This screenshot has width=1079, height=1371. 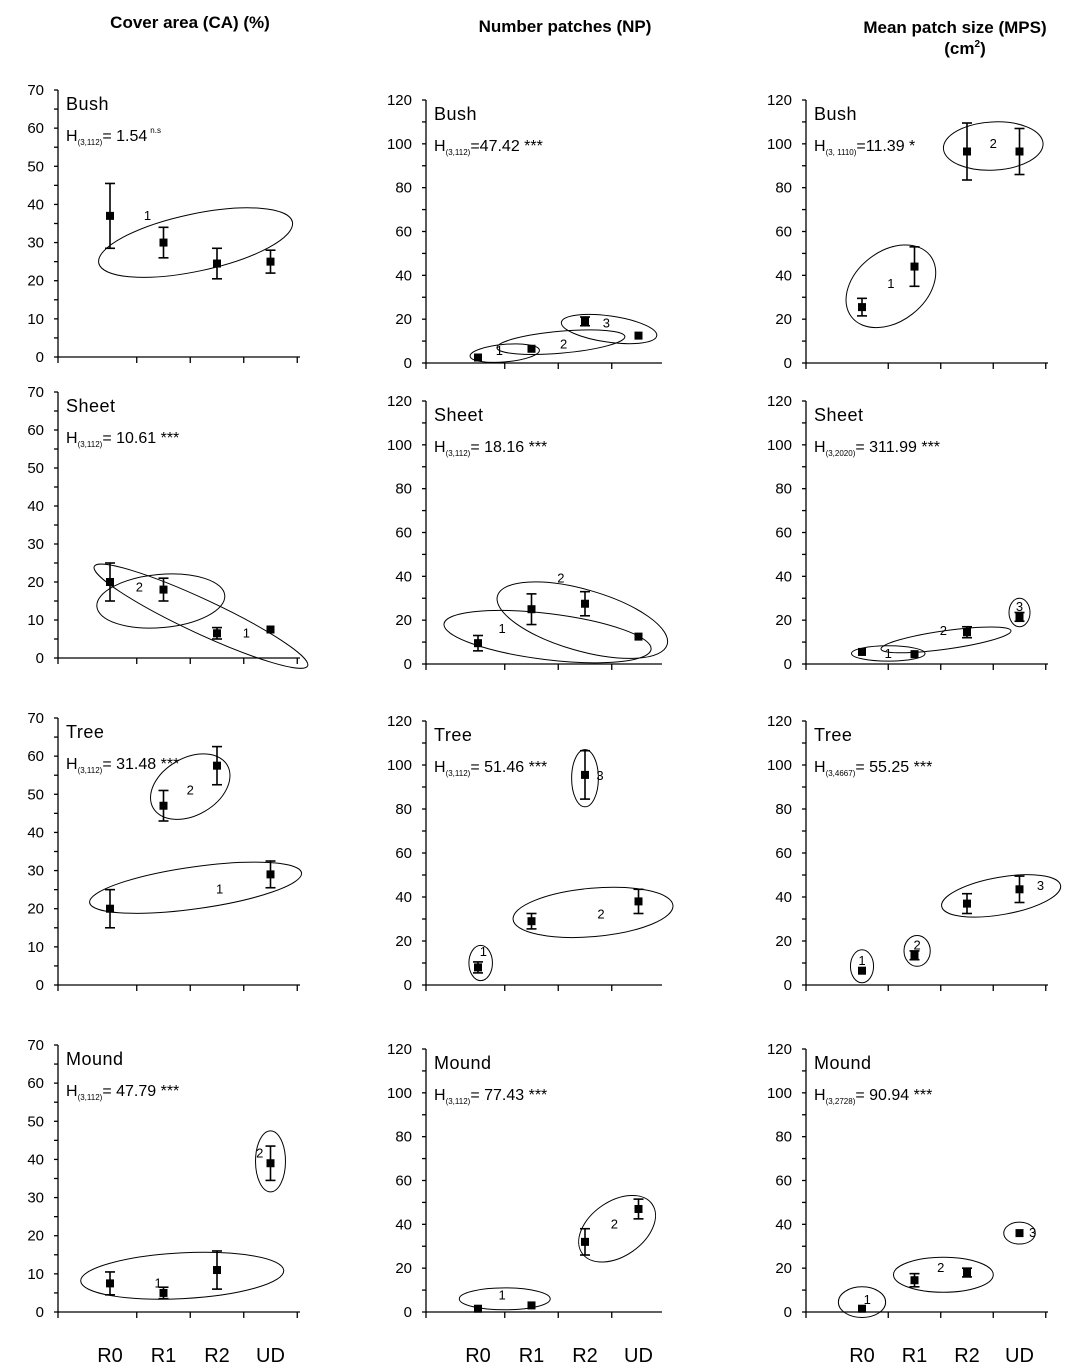 What do you see at coordinates (585, 1356) in the screenshot?
I see `x-tick-label-r2: R2` at bounding box center [585, 1356].